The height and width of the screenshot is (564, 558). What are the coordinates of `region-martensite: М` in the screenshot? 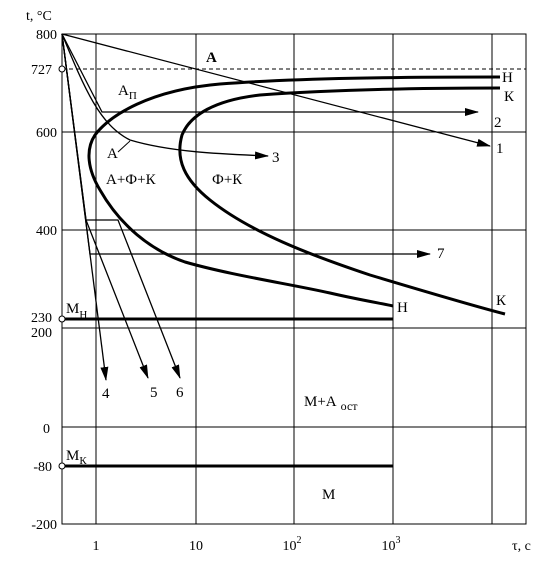 It's located at (328, 495).